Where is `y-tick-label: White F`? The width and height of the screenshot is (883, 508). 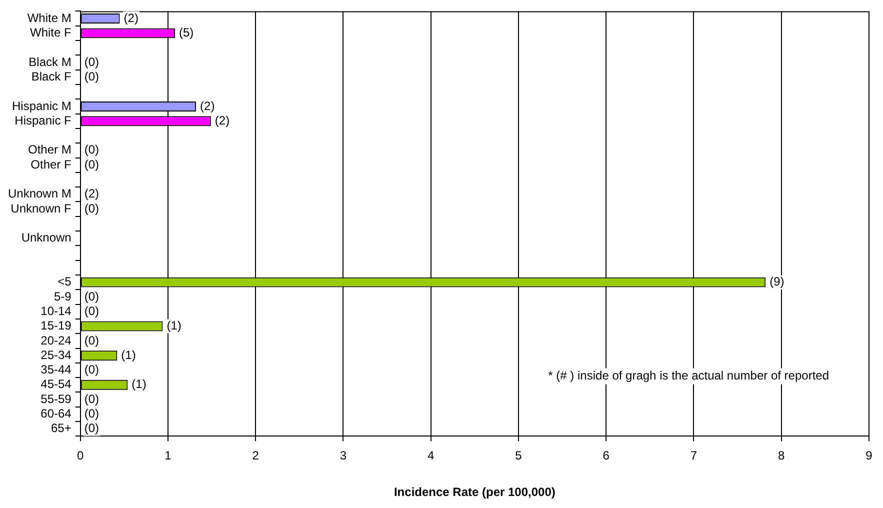
y-tick-label: White F is located at coordinates (51, 32).